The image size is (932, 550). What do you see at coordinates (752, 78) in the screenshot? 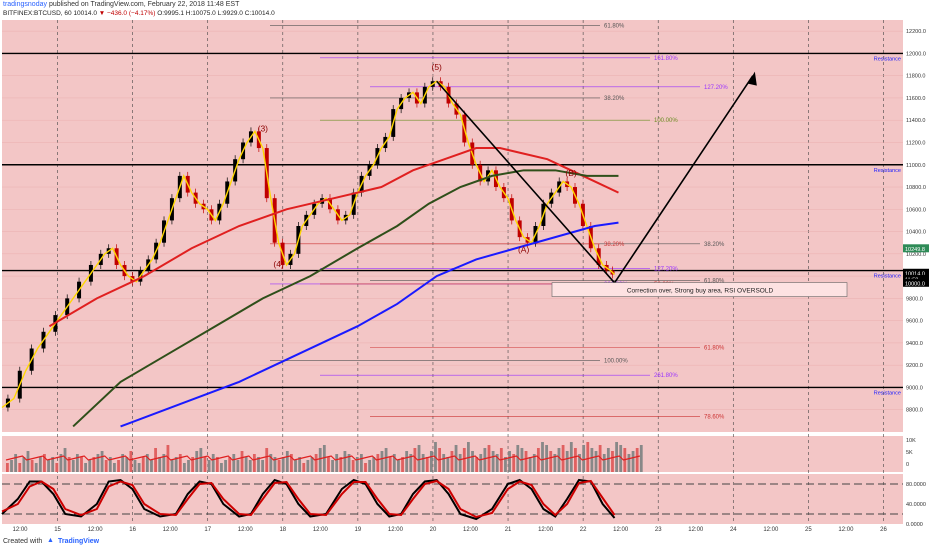
I see `arrow-head-icon` at bounding box center [752, 78].